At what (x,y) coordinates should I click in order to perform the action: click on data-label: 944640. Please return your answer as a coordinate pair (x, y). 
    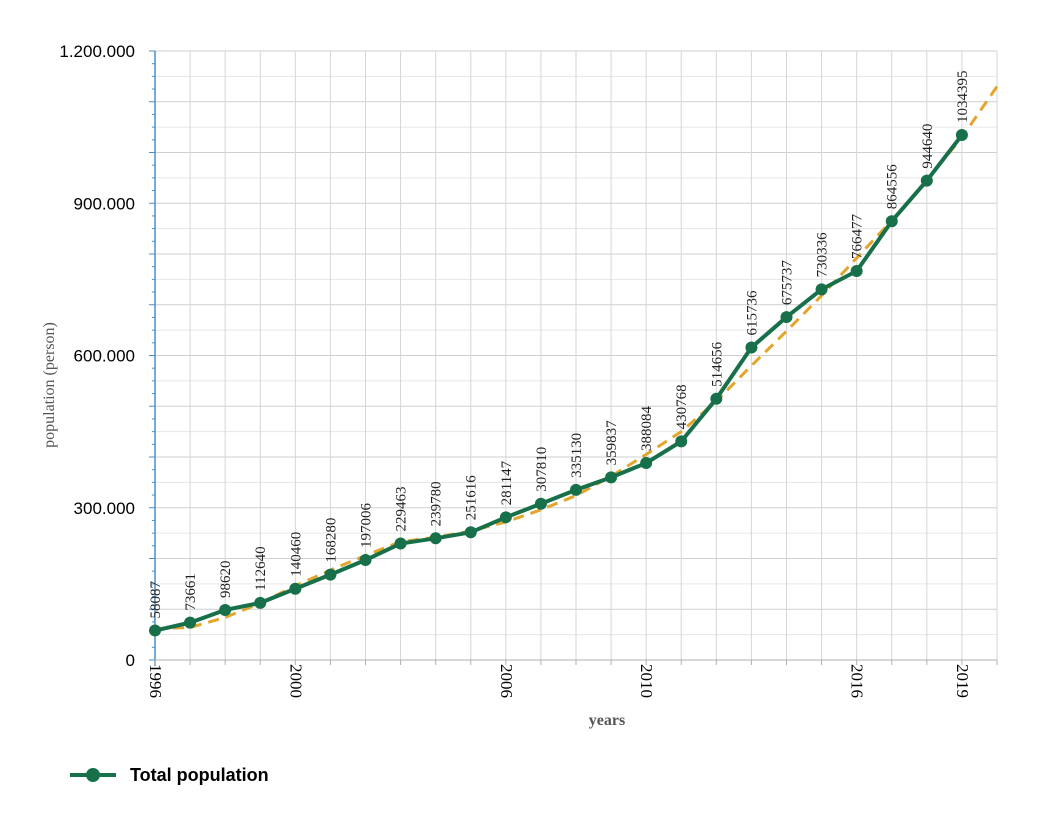
    Looking at the image, I should click on (928, 146).